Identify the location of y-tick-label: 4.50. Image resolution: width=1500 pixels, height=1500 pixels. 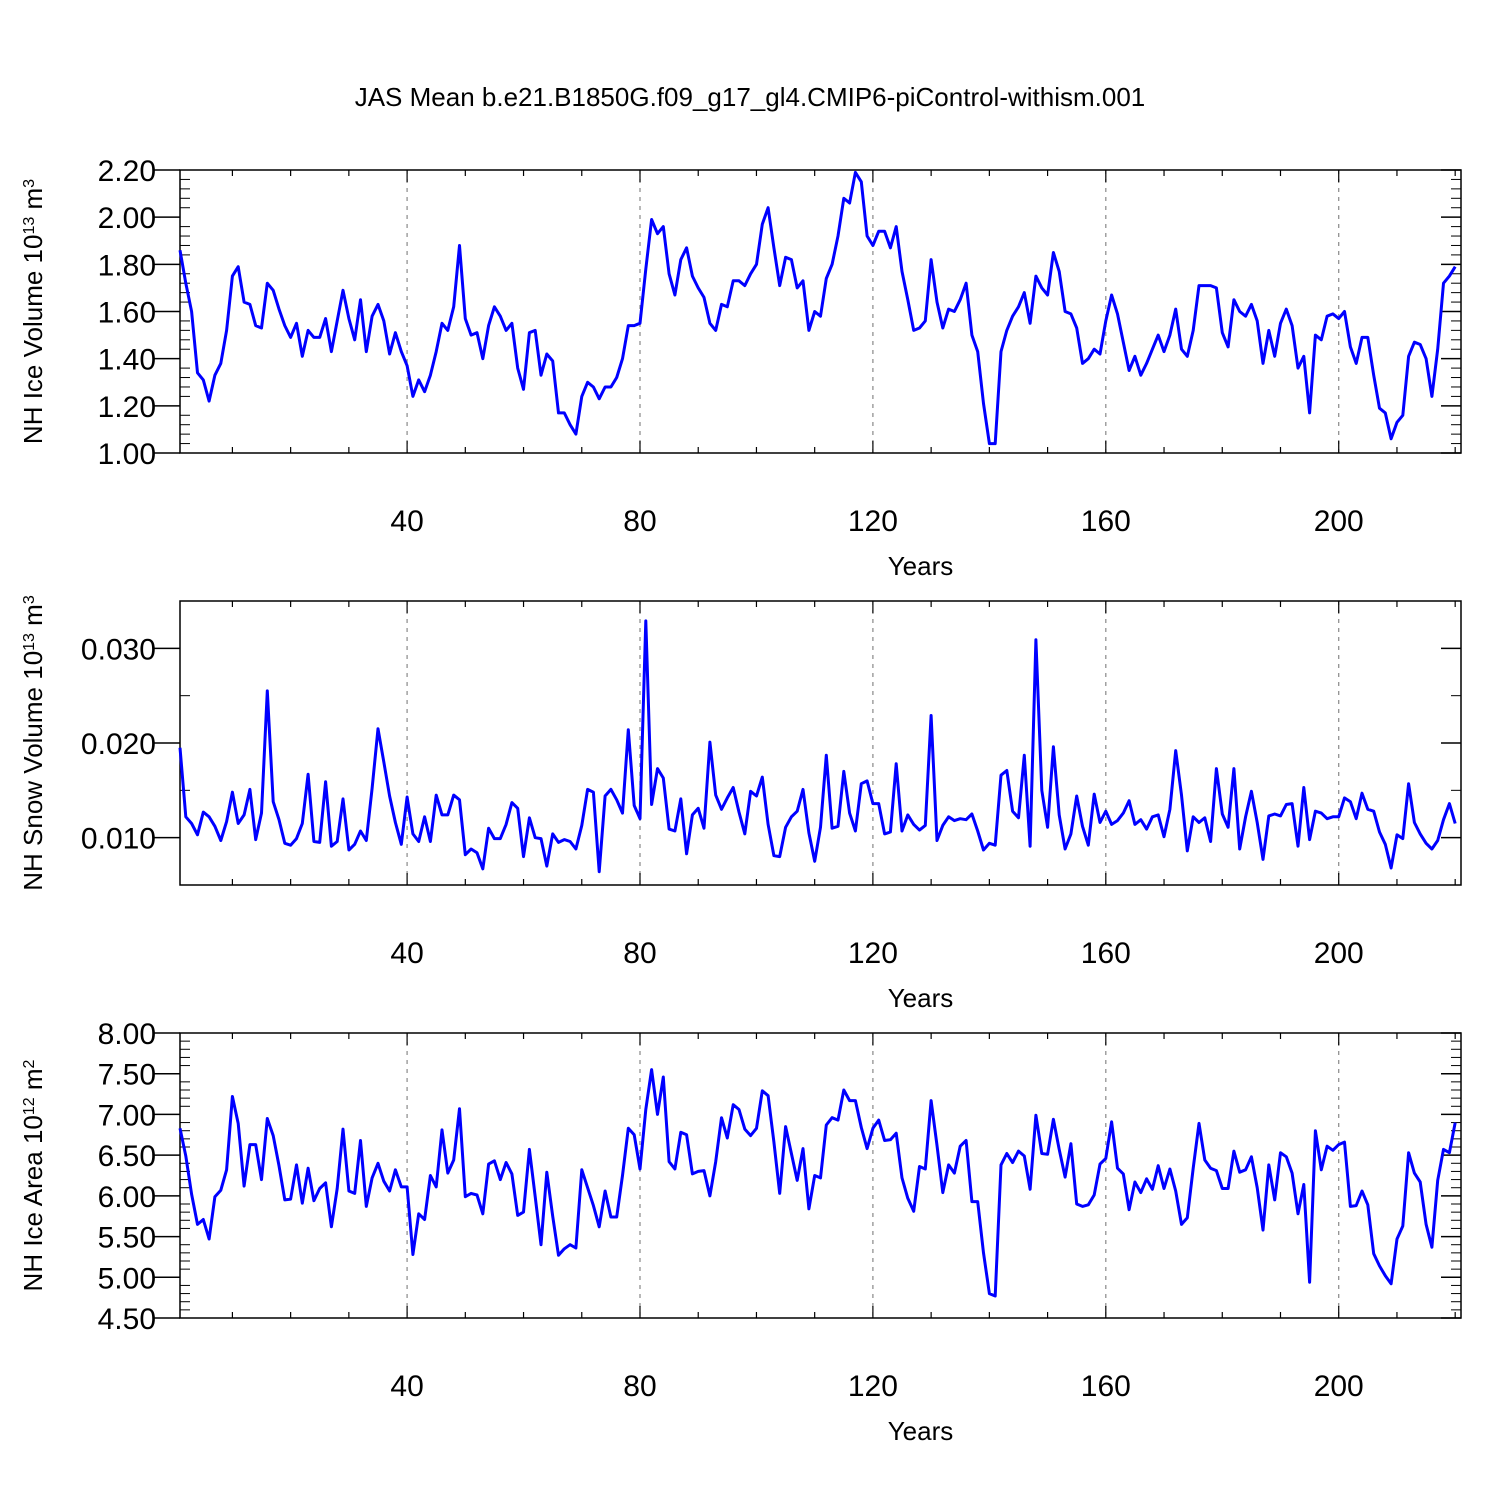
(127, 1319).